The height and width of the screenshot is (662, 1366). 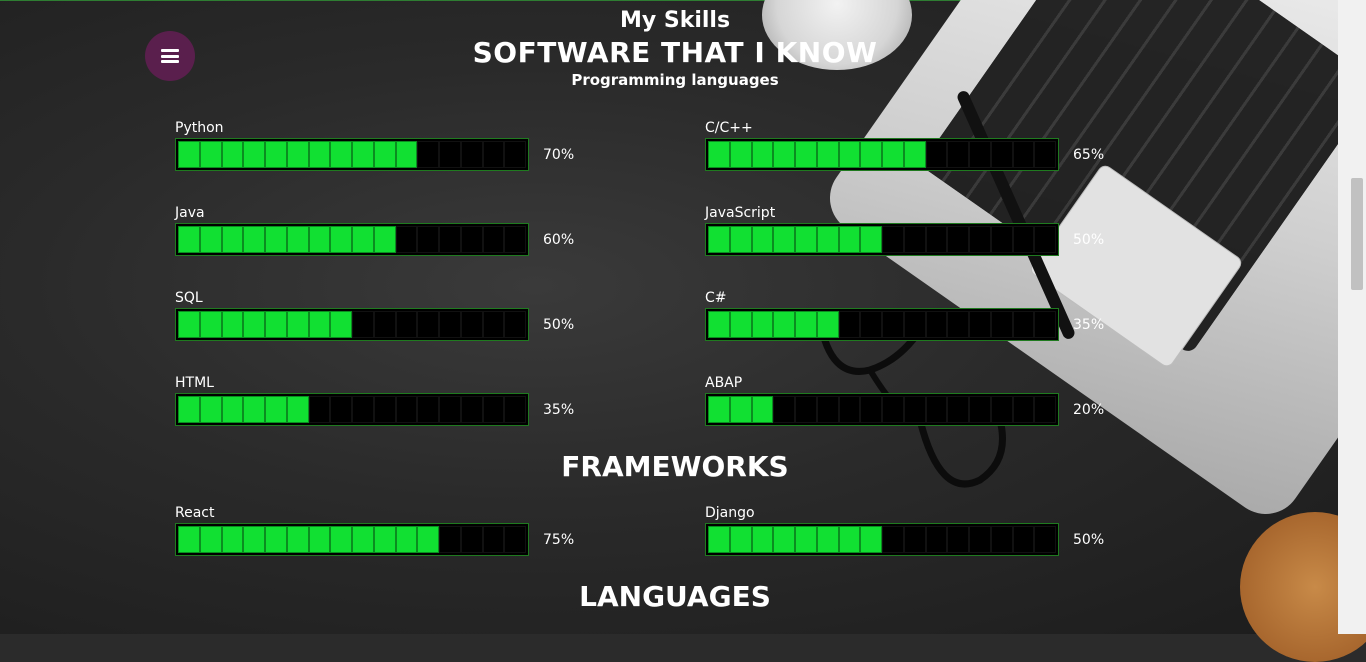 What do you see at coordinates (1352, 317) in the screenshot?
I see `scrollbar-track` at bounding box center [1352, 317].